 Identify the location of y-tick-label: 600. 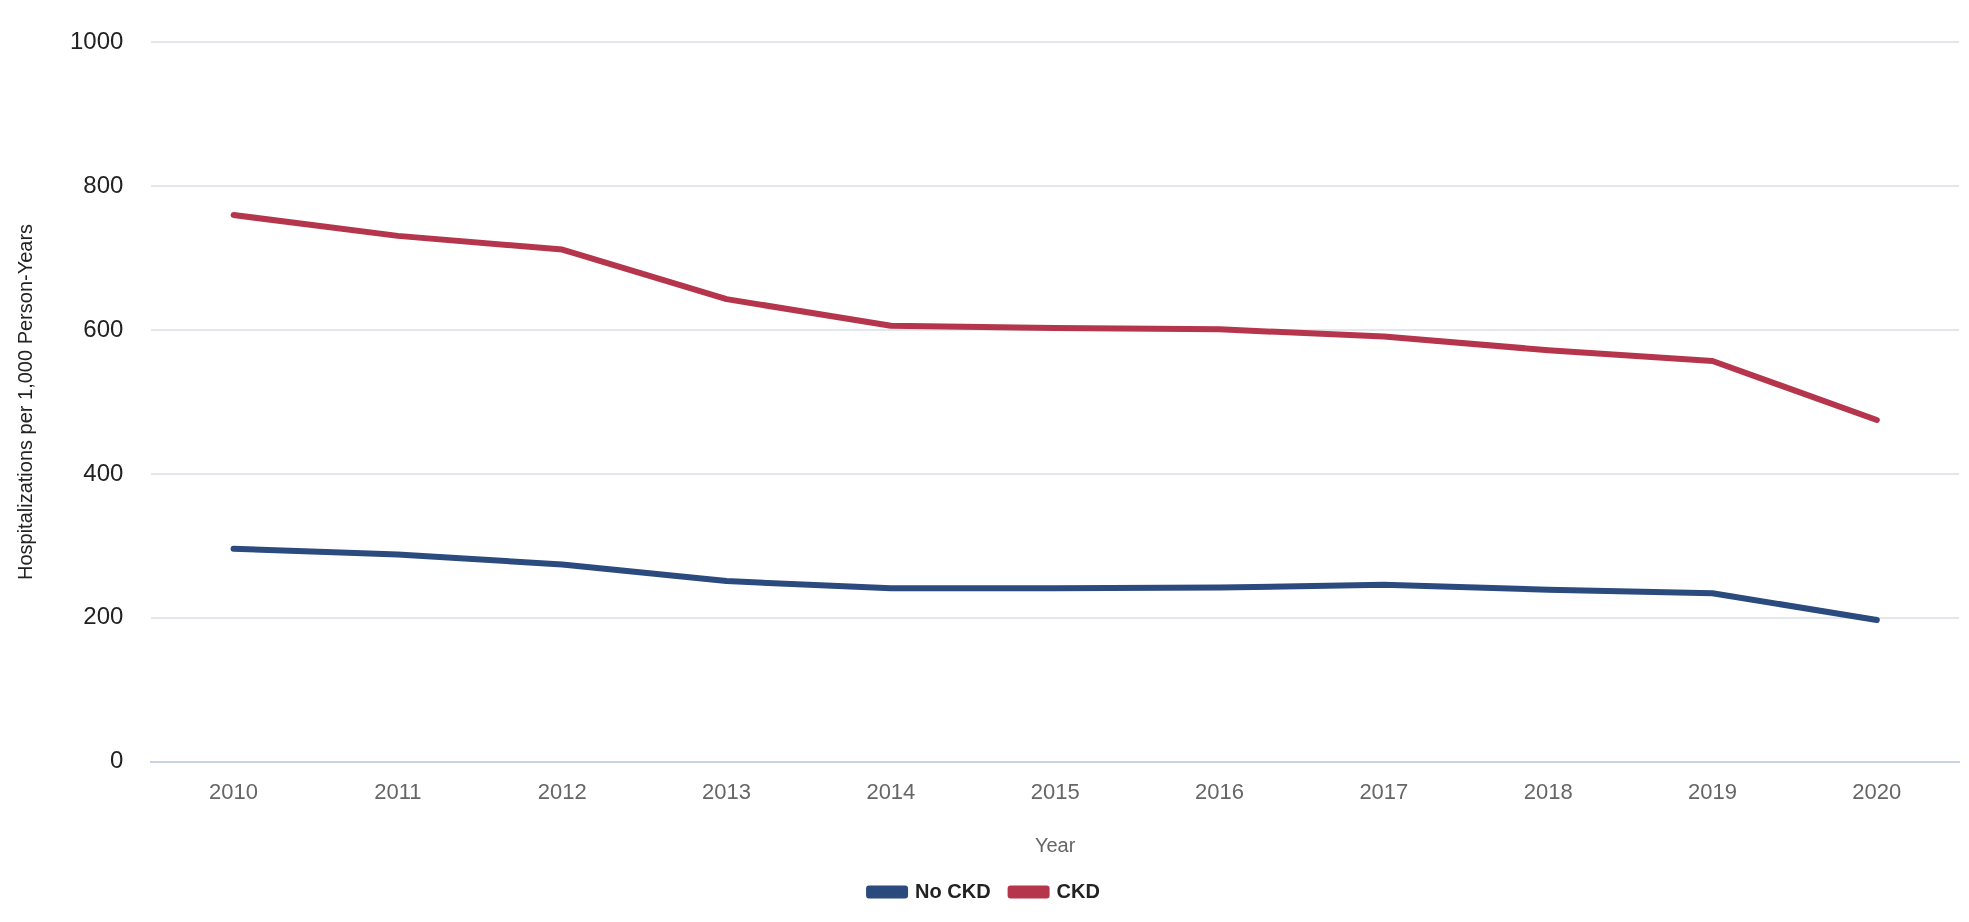
(103, 328).